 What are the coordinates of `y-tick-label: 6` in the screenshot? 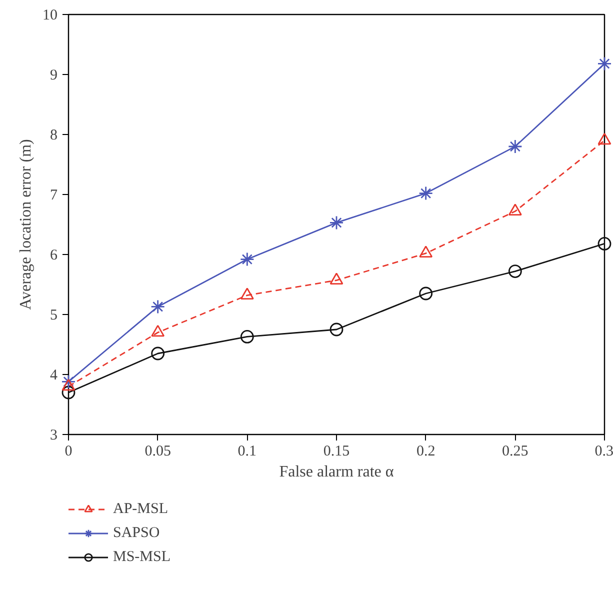 It's located at (54, 256).